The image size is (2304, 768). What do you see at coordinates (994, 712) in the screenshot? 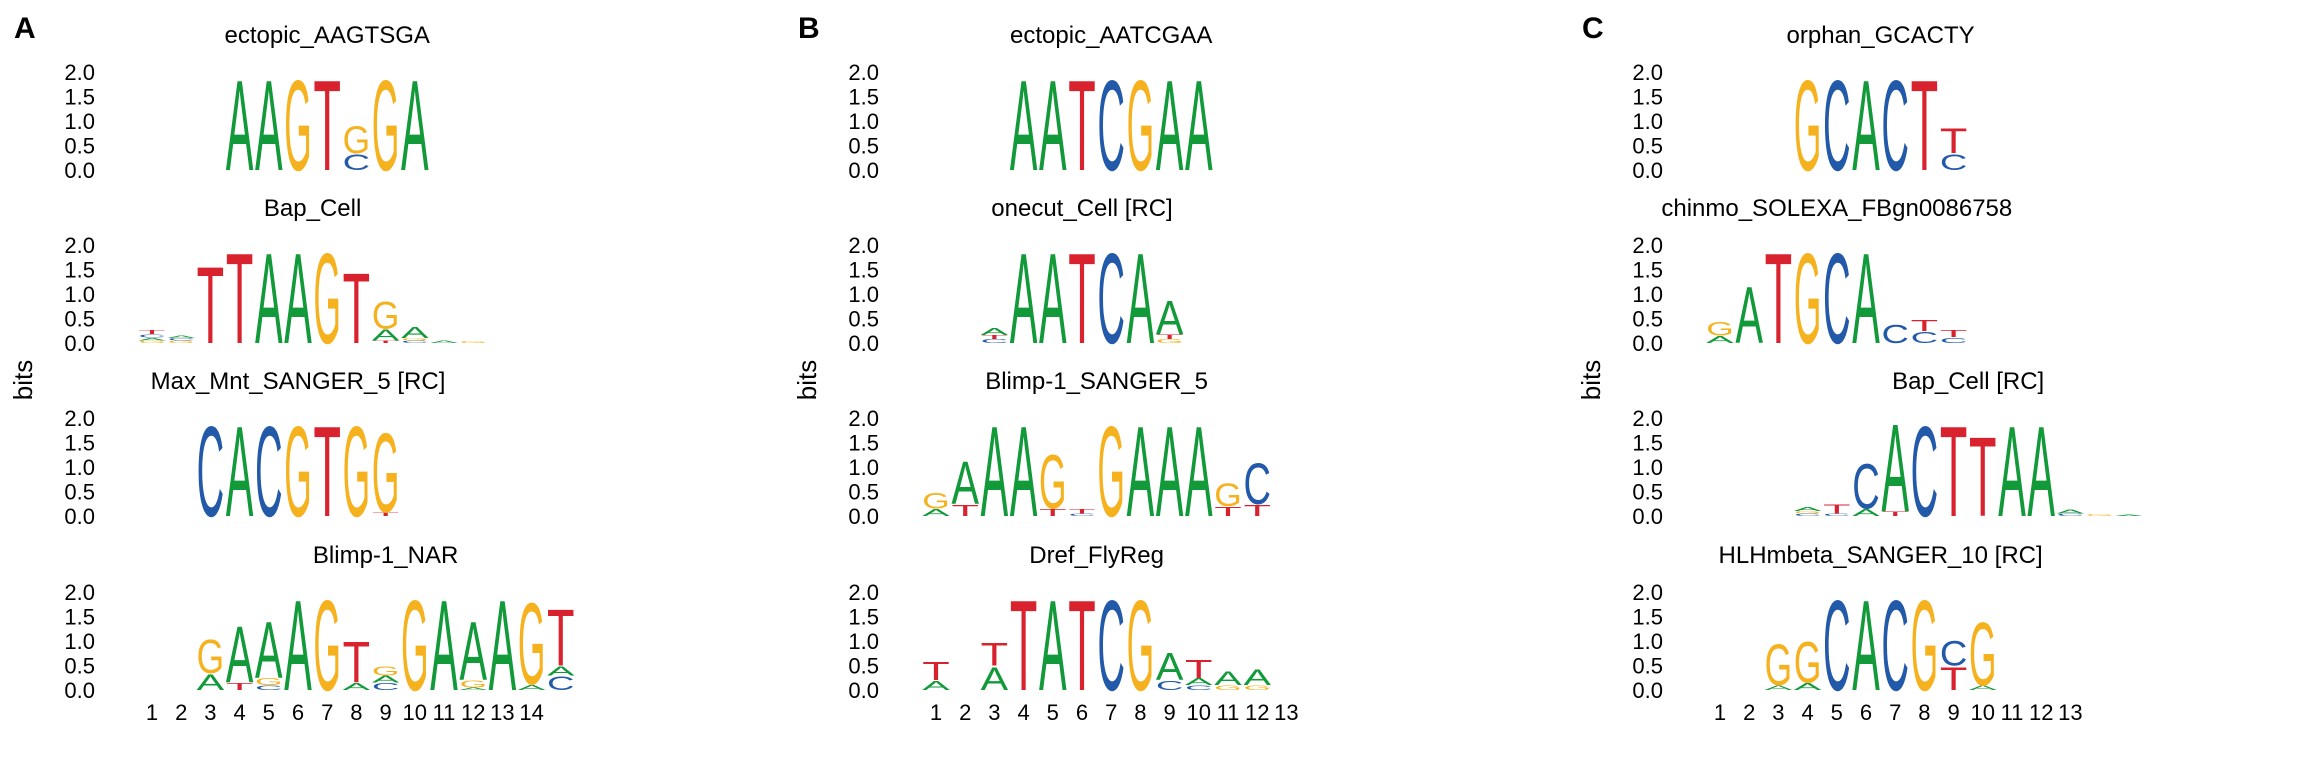
I see `x-tick-label: 3` at bounding box center [994, 712].